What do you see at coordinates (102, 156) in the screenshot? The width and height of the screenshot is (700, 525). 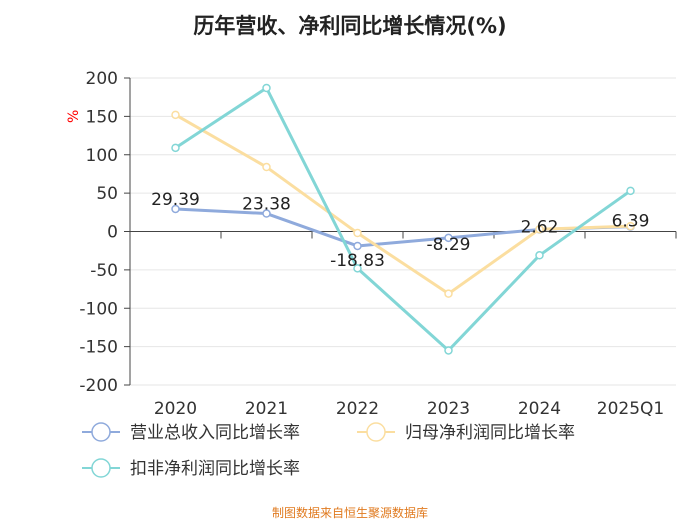 I see `y-tick-label: 100` at bounding box center [102, 156].